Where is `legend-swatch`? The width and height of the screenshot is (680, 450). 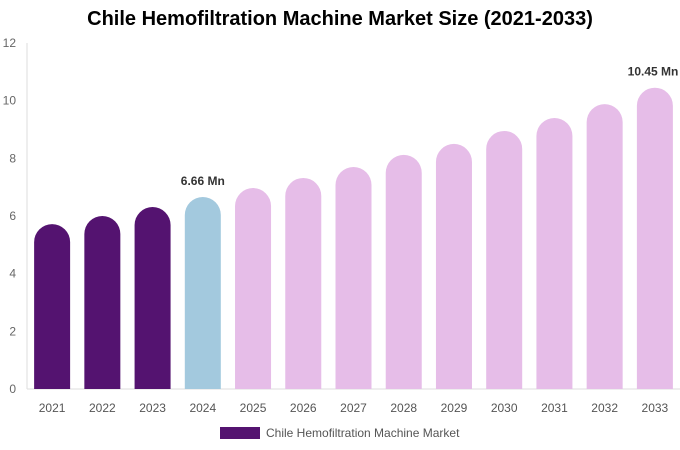 legend-swatch is located at coordinates (240, 433).